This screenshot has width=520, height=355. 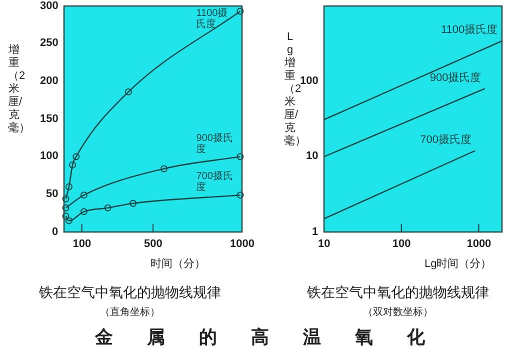 What do you see at coordinates (49, 119) in the screenshot?
I see `y-tick-label: 150` at bounding box center [49, 119].